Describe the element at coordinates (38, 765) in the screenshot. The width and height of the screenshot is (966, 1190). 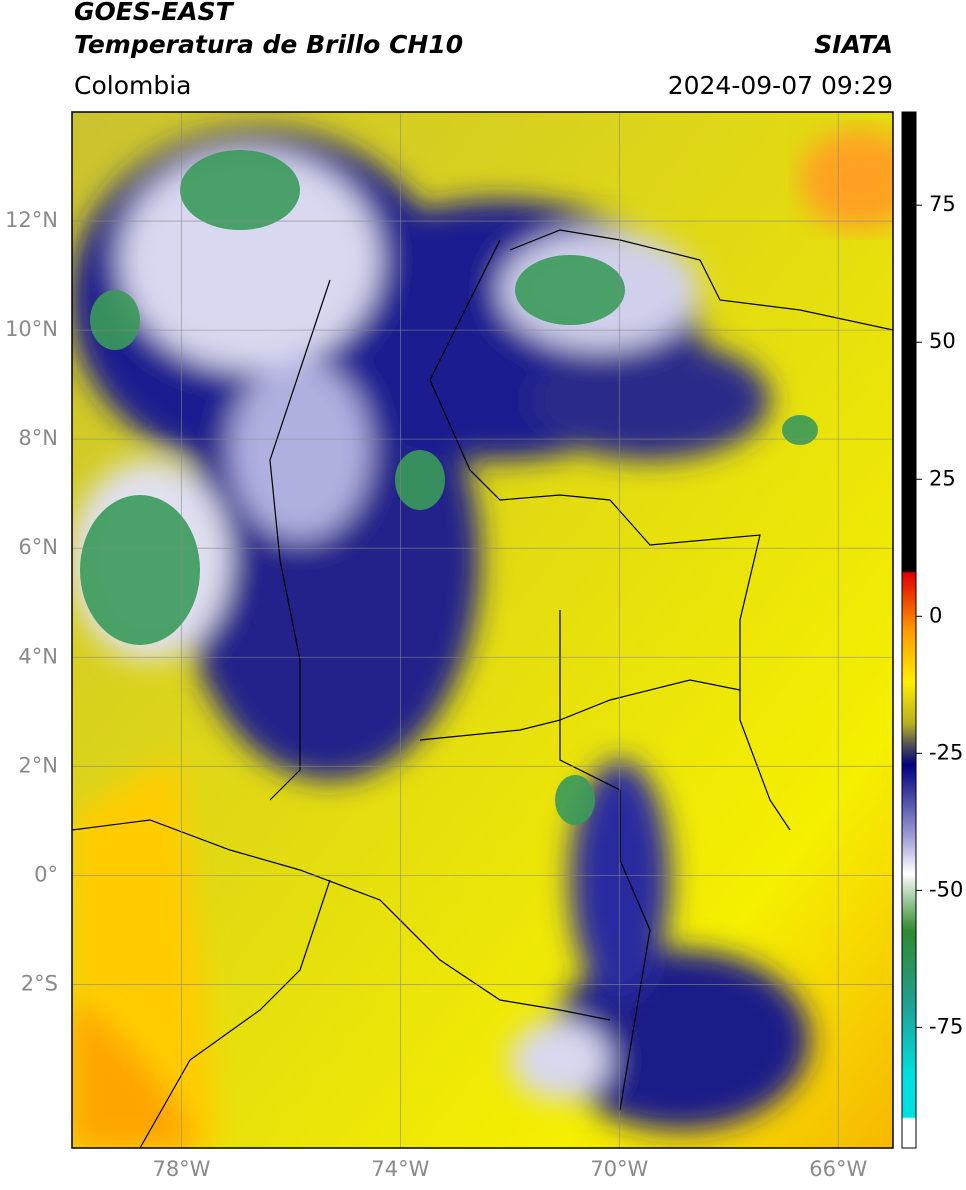
I see `y-tick-label: 2°N` at that location.